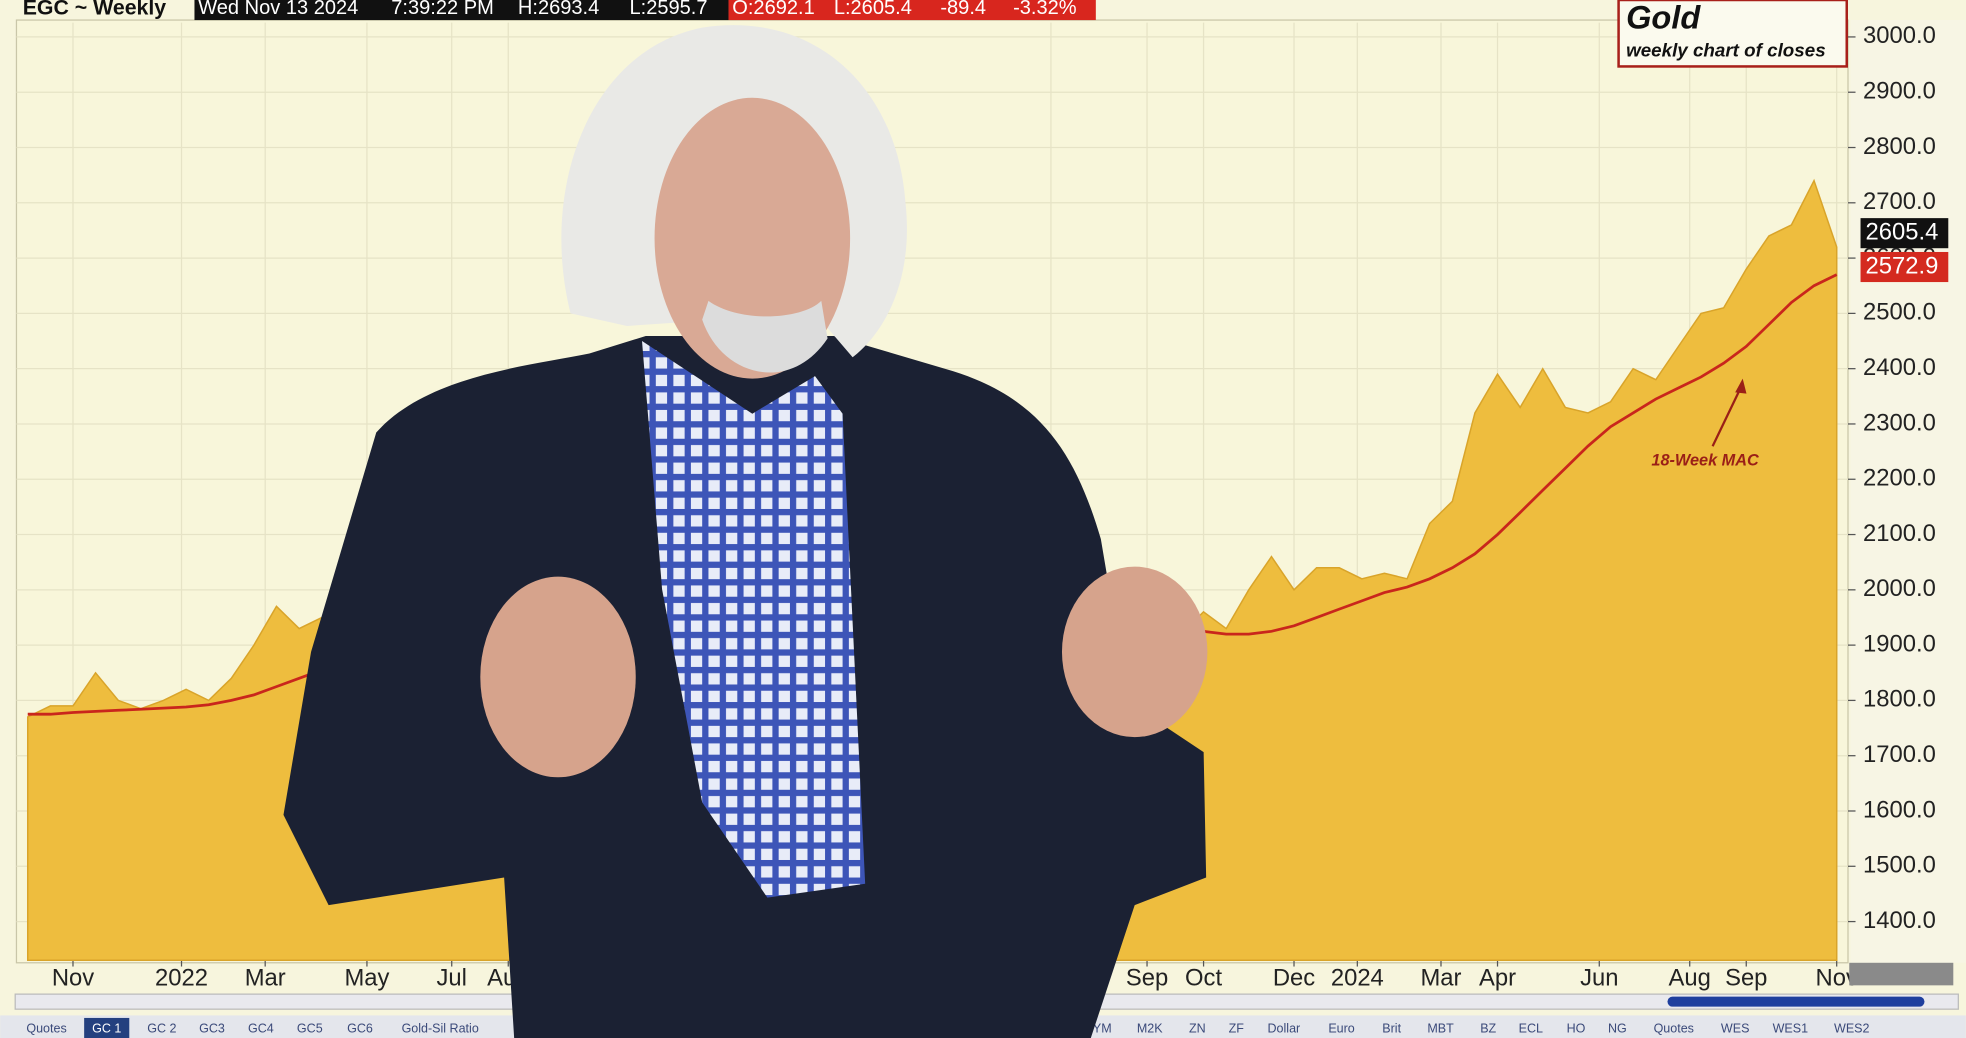 The image size is (1966, 1038). Describe the element at coordinates (261, 1029) in the screenshot. I see `tab: GC4` at that location.